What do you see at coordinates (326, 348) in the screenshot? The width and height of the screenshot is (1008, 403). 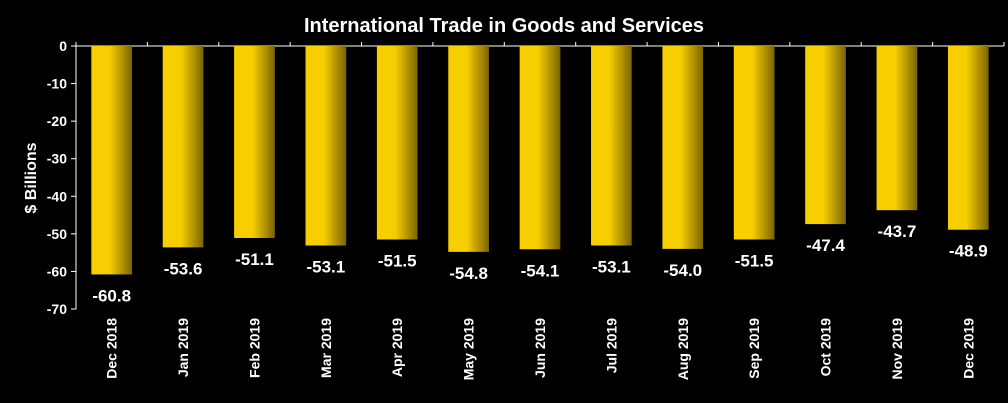 I see `x-tick-label: Mar 2019` at bounding box center [326, 348].